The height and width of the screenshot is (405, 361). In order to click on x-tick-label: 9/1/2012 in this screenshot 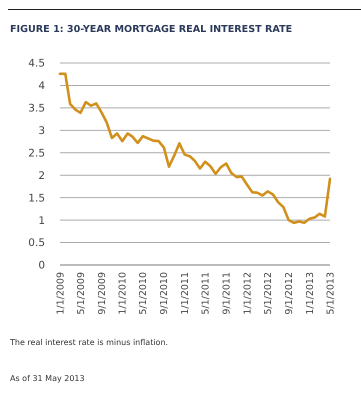, I will do `click(289, 293)`.